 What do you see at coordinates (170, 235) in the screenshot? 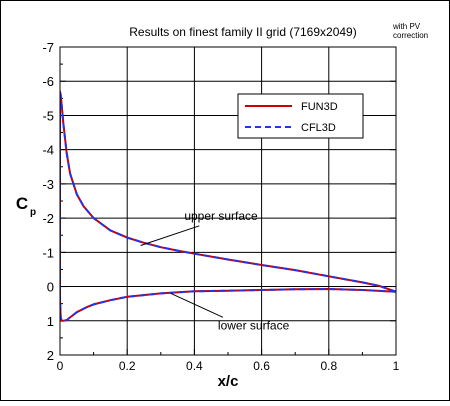
I see `upper-surface-pointer` at bounding box center [170, 235].